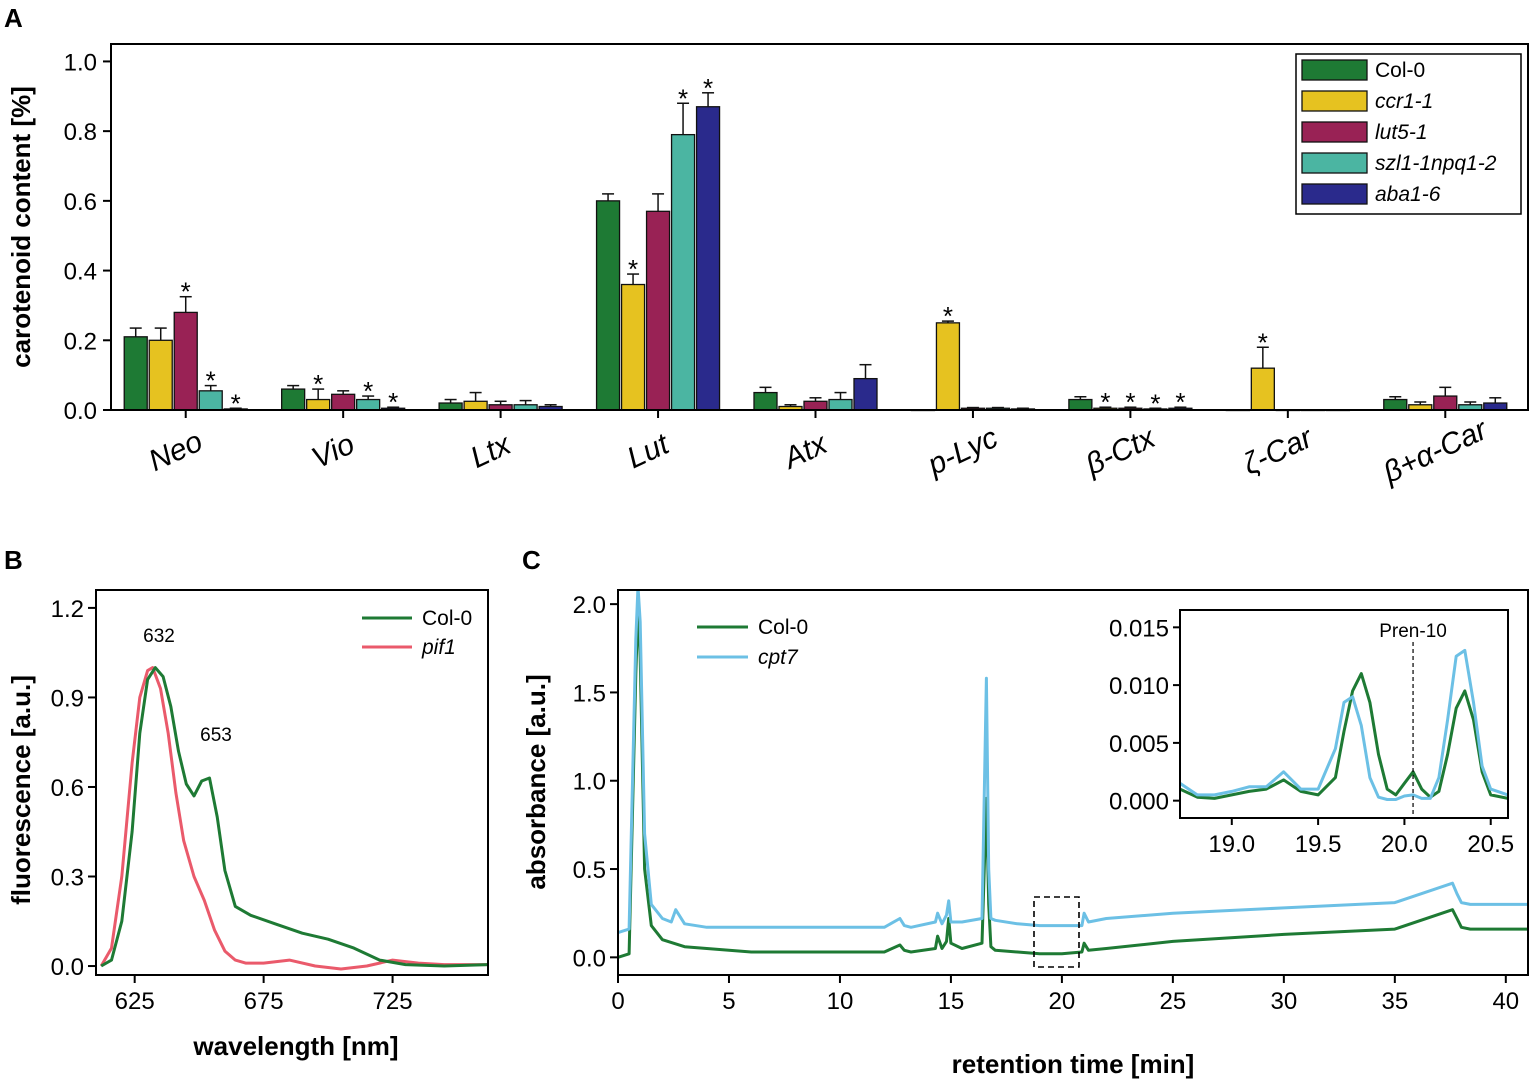 The height and width of the screenshot is (1084, 1535). What do you see at coordinates (80, 272) in the screenshot?
I see `y-tick-label: 0.4` at bounding box center [80, 272].